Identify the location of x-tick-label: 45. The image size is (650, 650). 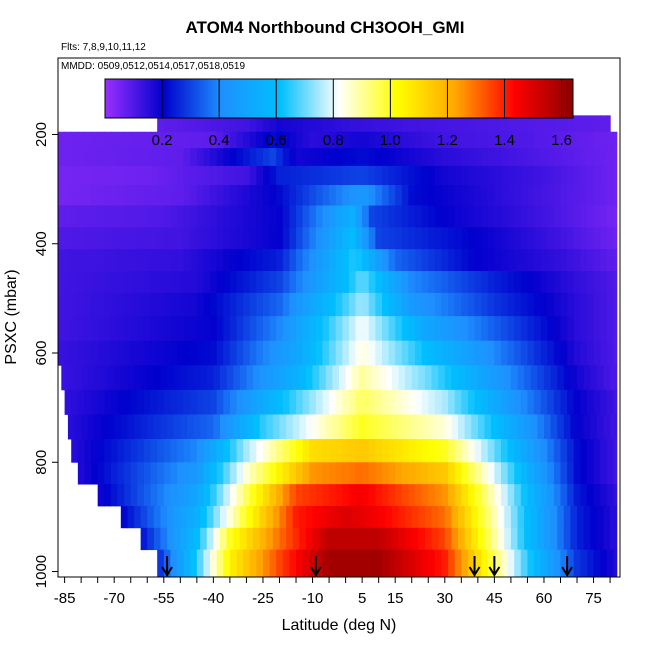
(494, 598).